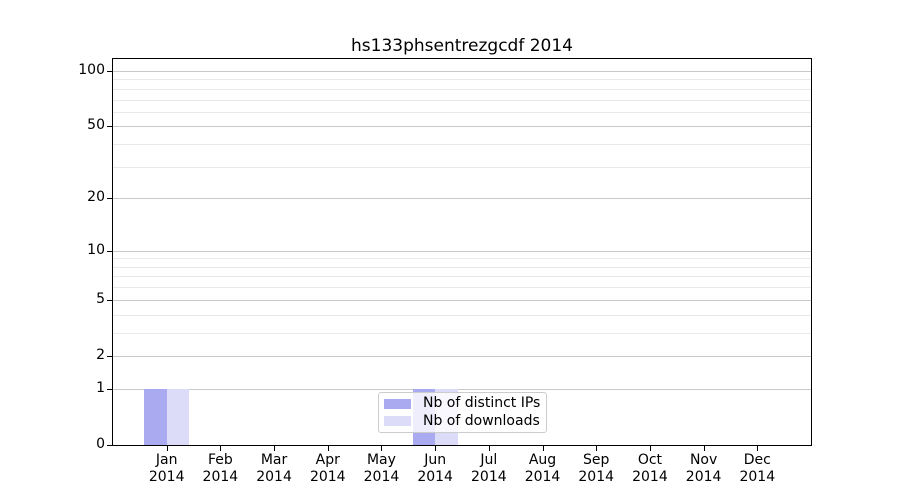 The width and height of the screenshot is (900, 500). I want to click on y-tick-label: 0, so click(100, 444).